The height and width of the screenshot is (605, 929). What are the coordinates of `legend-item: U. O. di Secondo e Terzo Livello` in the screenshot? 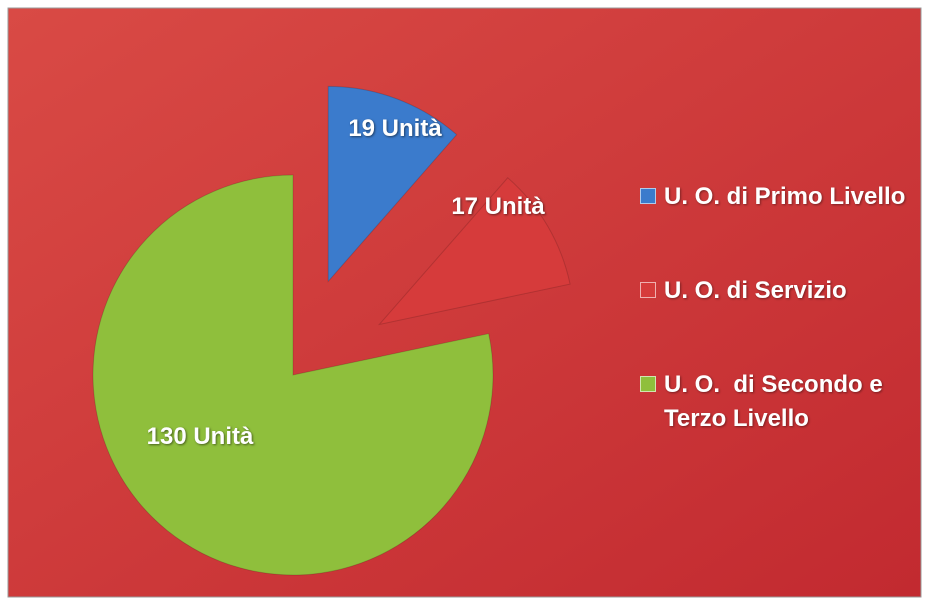 It's located at (775, 402).